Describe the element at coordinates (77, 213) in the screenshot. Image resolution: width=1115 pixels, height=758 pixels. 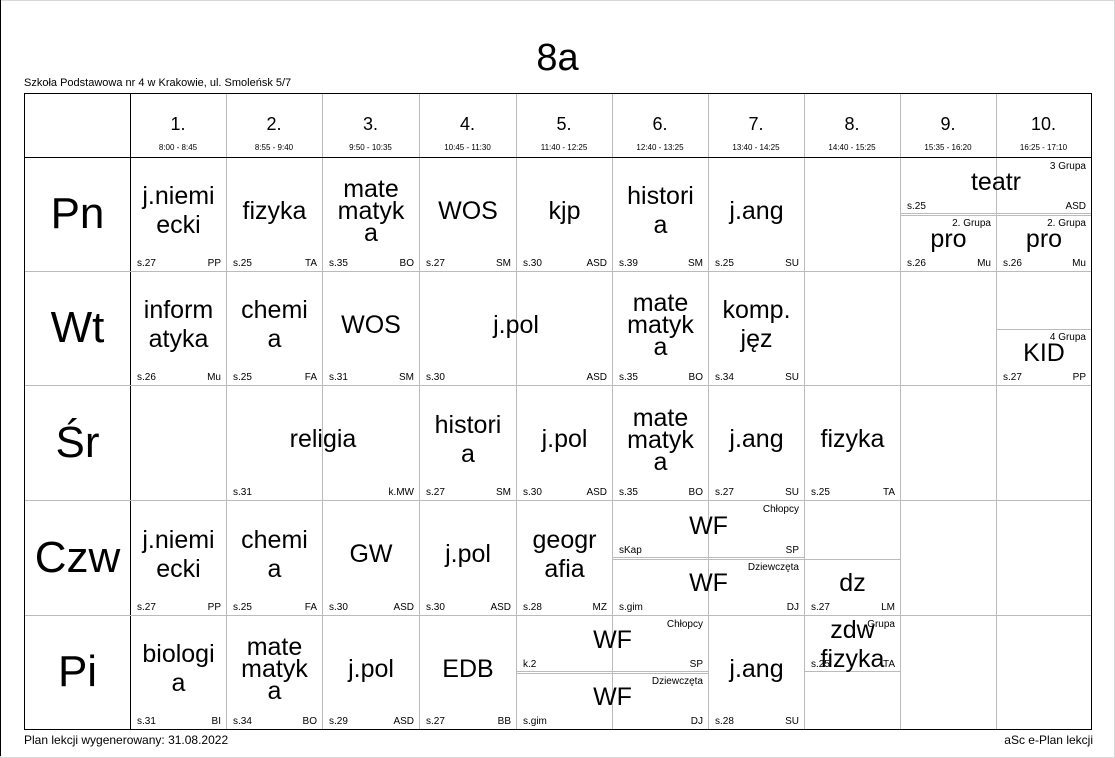
I see `day-label: Pn` at that location.